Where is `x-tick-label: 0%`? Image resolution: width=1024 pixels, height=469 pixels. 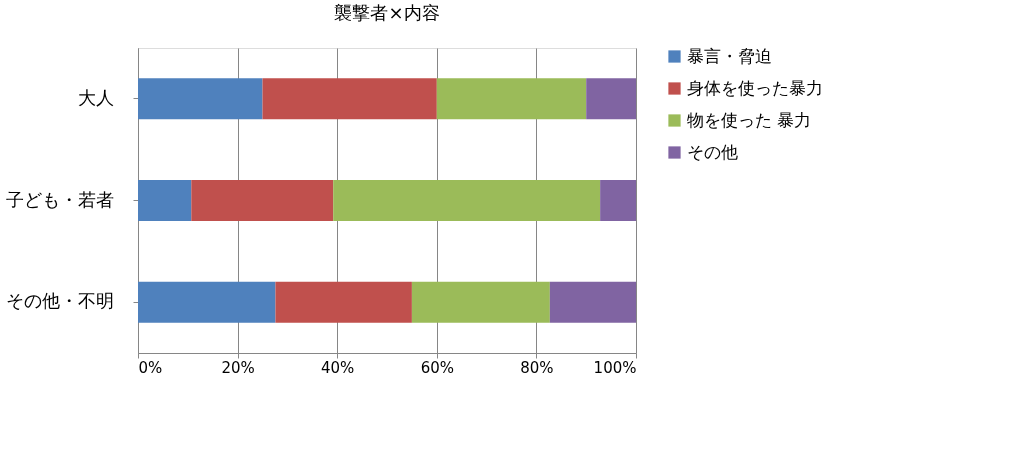
x-tick-label: 0% is located at coordinates (150, 367).